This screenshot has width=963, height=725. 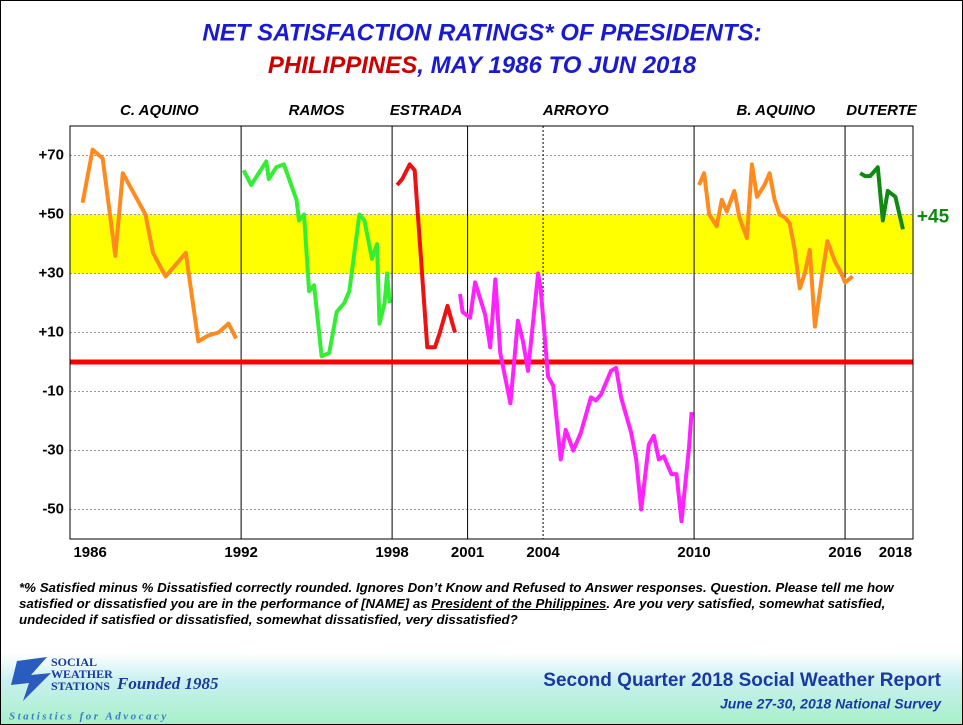 What do you see at coordinates (317, 110) in the screenshot?
I see `president-label: RAMOS` at bounding box center [317, 110].